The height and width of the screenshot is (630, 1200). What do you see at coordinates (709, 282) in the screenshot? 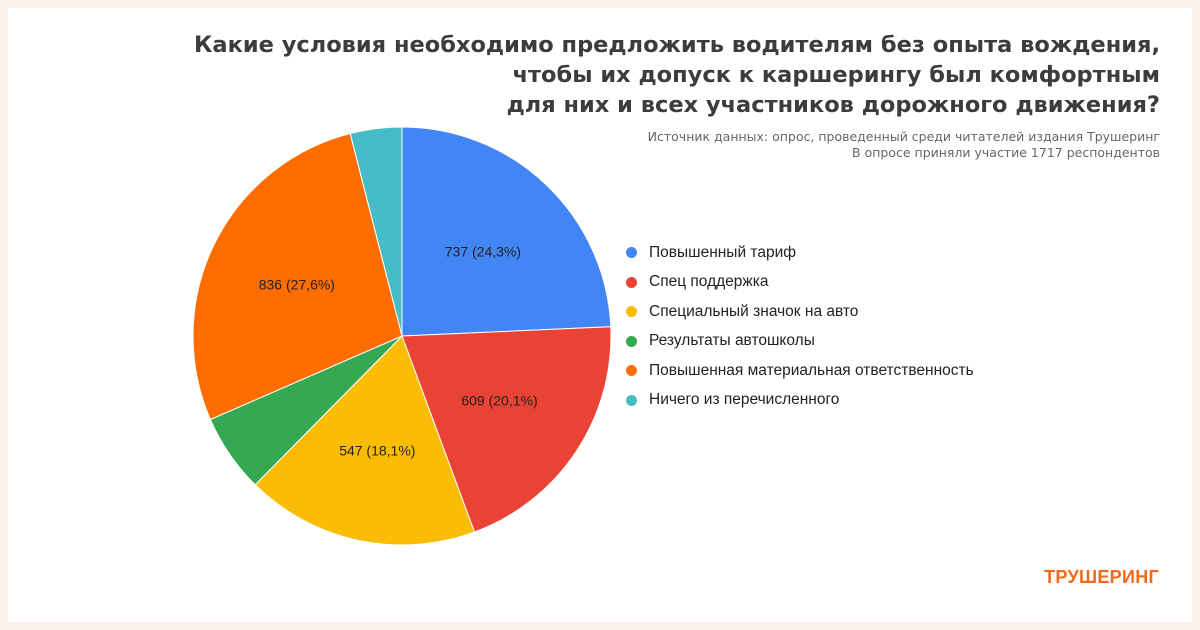
I see `legend-label: Спец поддержка` at bounding box center [709, 282].